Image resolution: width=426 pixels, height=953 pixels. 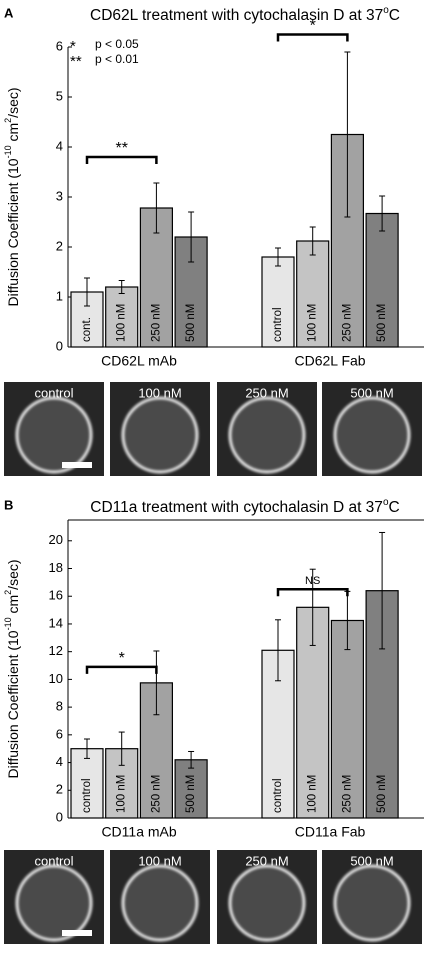 What do you see at coordinates (73, 46) in the screenshot?
I see `legend-symbol: *` at bounding box center [73, 46].